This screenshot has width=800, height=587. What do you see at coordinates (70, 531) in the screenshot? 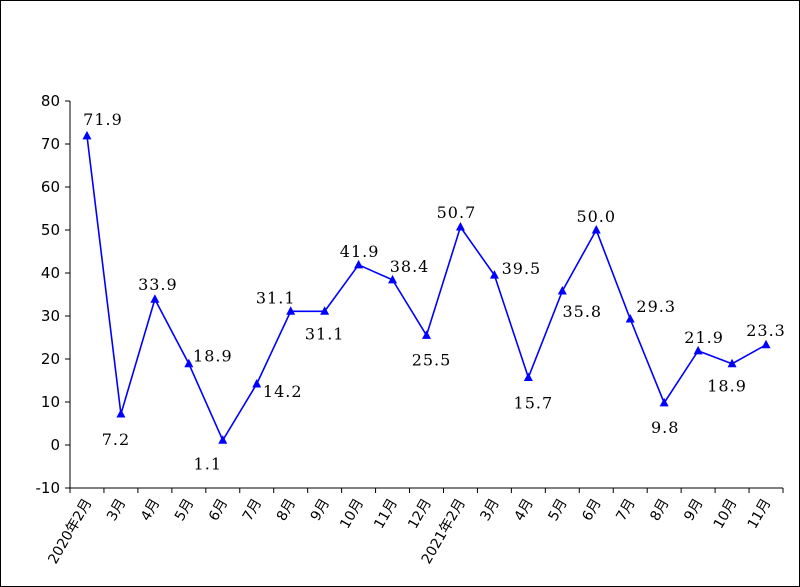
I see `x-tick-label: 2020年2月` at bounding box center [70, 531].